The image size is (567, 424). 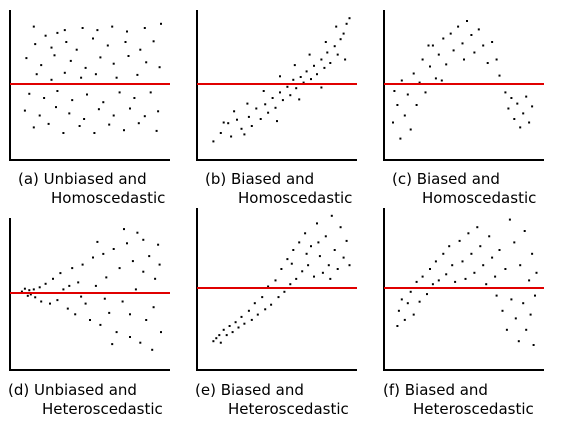 I want to click on caption-f-line2: Heteroscedastic, so click(x=473, y=409).